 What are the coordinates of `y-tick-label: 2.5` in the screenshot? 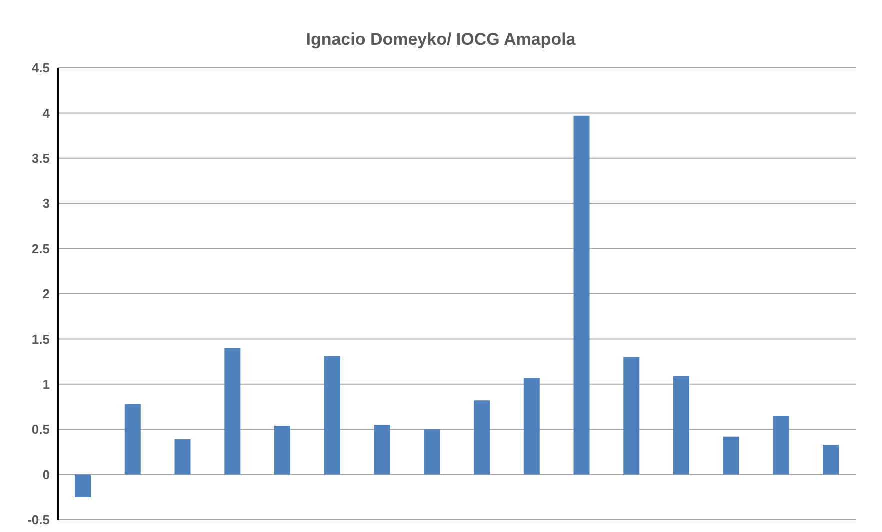 It's located at (41, 248).